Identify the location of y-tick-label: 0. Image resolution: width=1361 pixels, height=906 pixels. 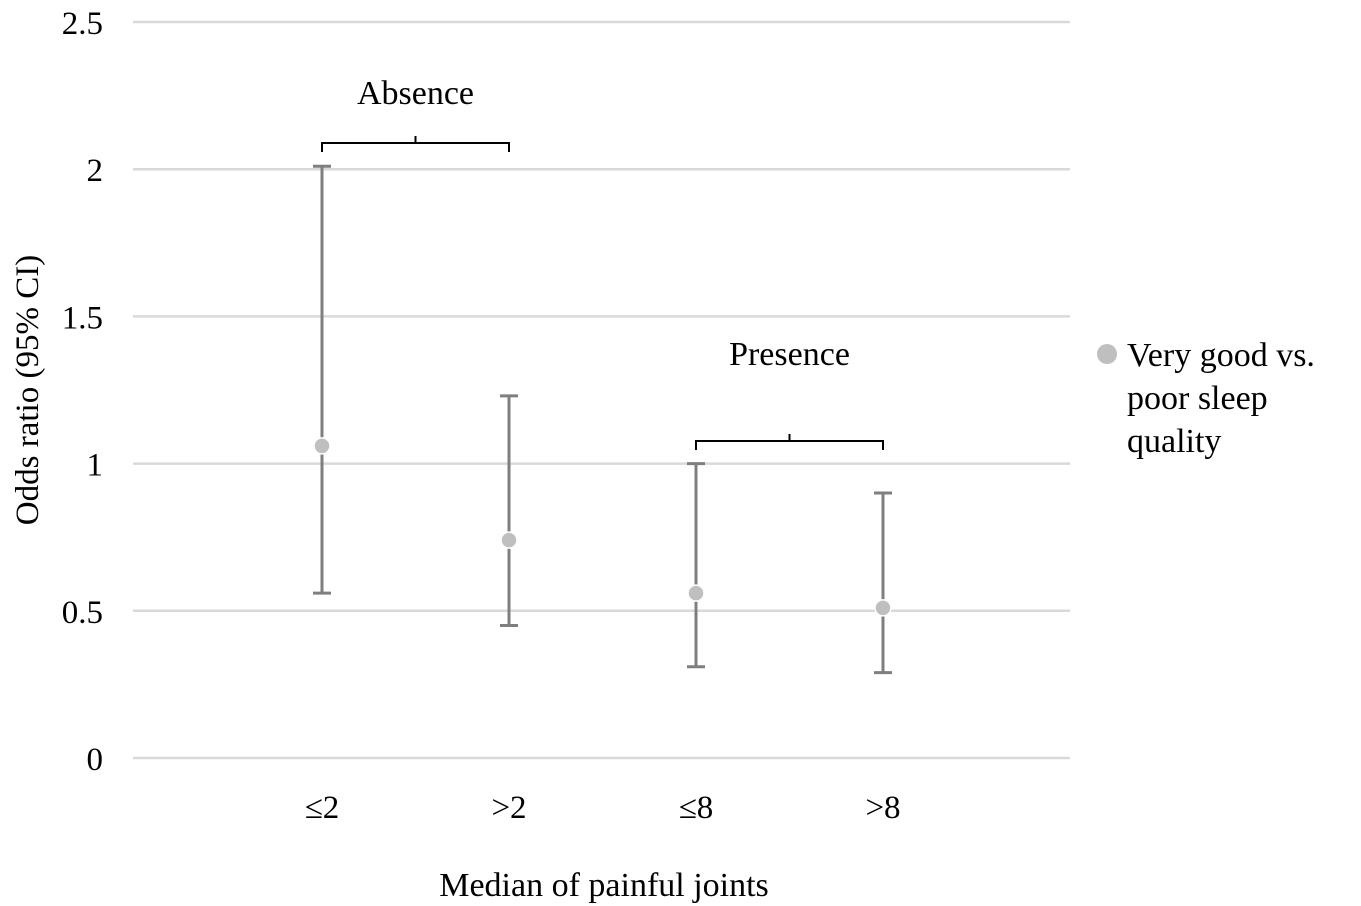
(95, 760).